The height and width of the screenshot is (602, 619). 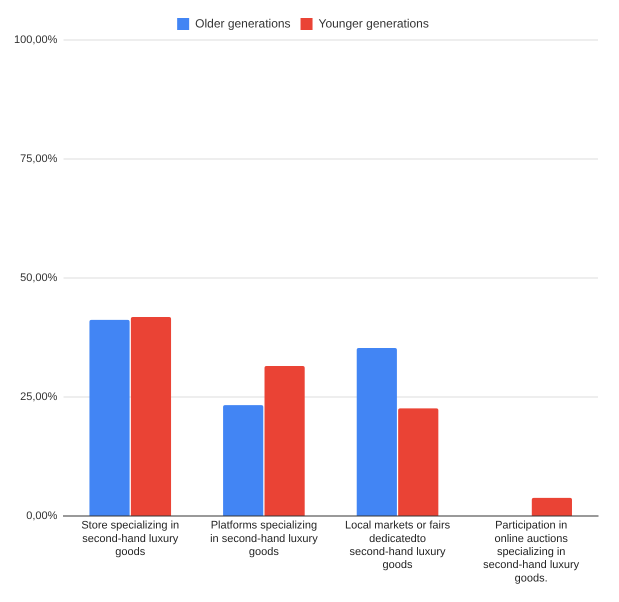 What do you see at coordinates (243, 23) in the screenshot?
I see `legend-label: Older generations` at bounding box center [243, 23].